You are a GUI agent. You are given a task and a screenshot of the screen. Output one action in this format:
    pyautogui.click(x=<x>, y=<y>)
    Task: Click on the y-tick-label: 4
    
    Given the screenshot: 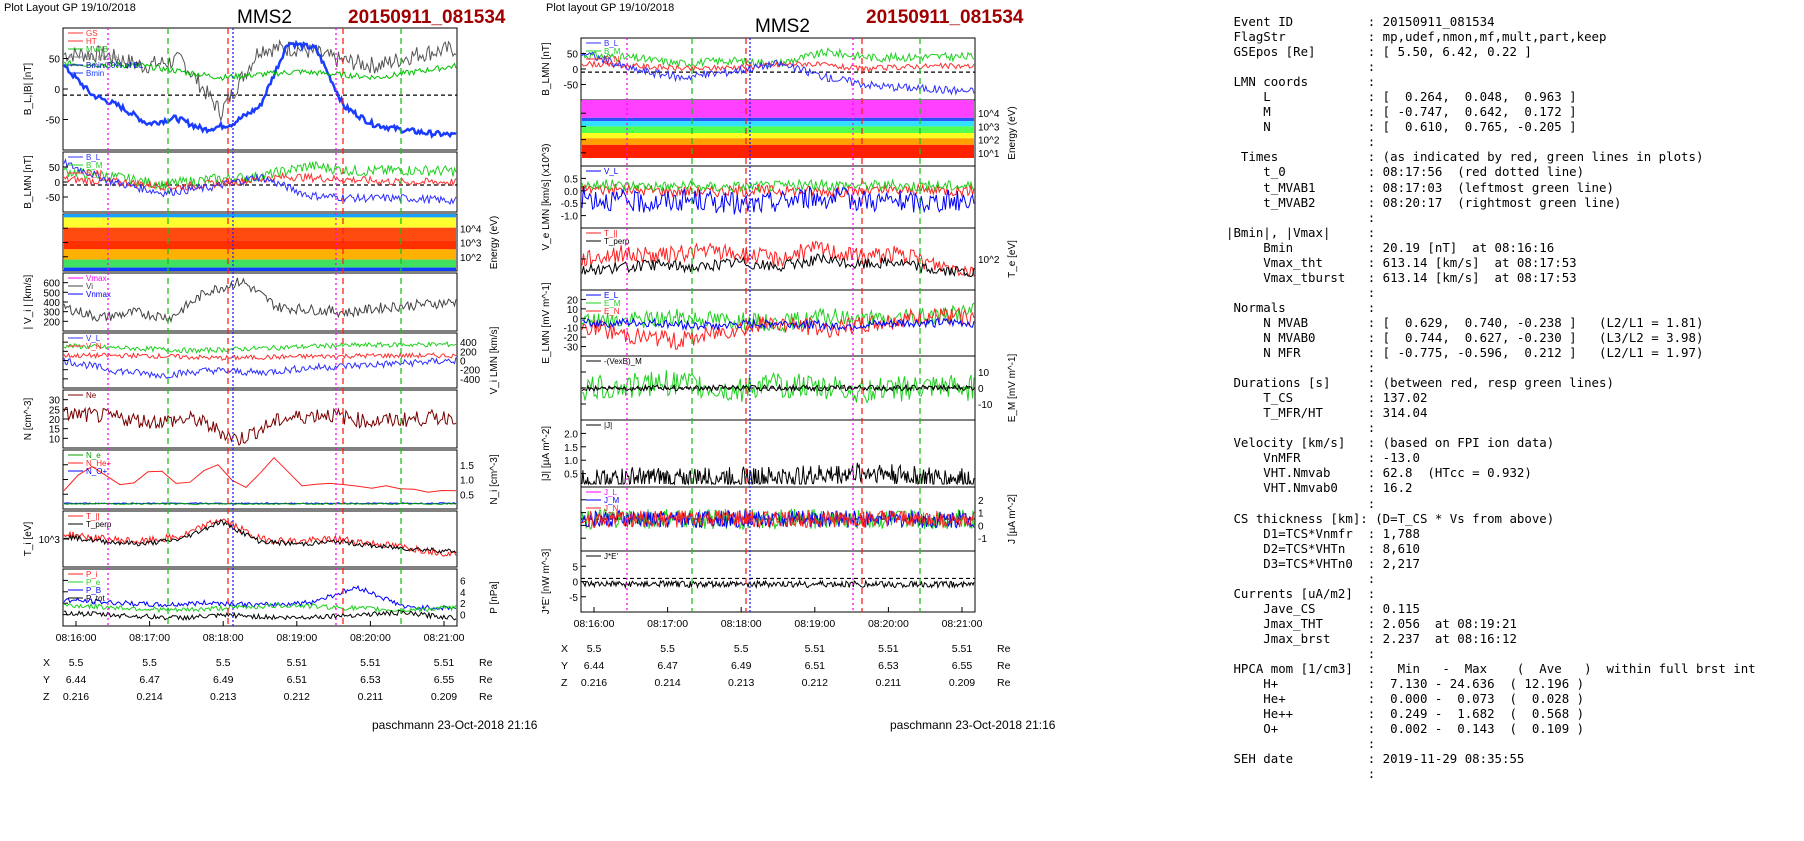 What is the action you would take?
    pyautogui.click(x=463, y=593)
    